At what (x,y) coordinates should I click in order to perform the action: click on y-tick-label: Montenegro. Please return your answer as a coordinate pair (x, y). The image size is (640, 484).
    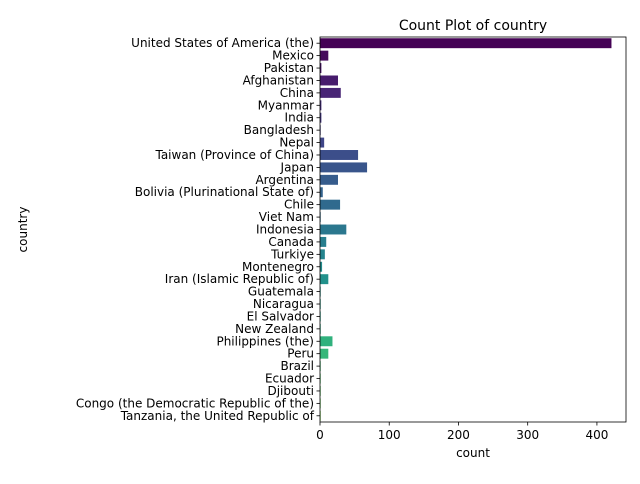
    Looking at the image, I should click on (278, 267).